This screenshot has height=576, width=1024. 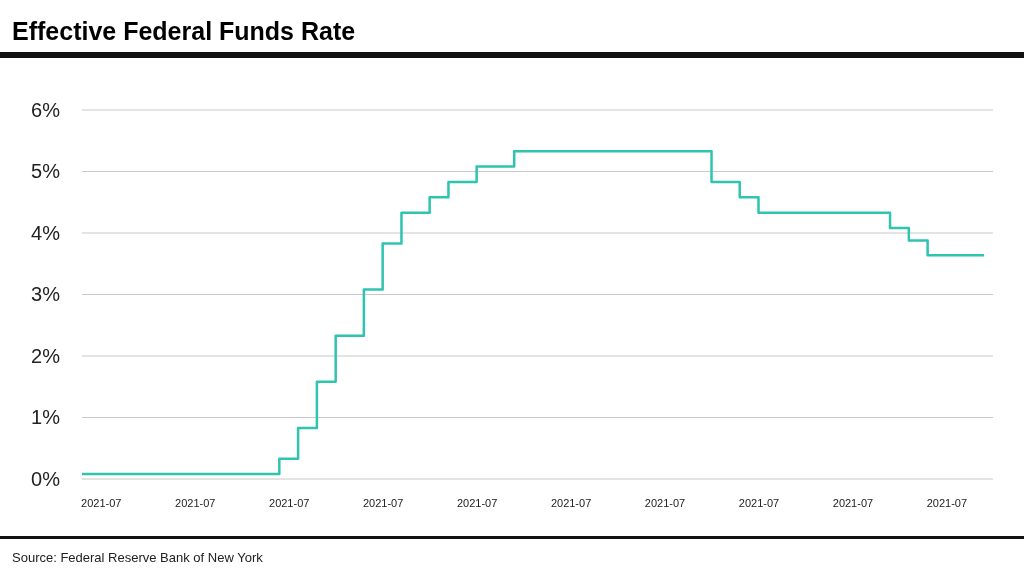 What do you see at coordinates (46, 232) in the screenshot?
I see `y-tick-label: 4%` at bounding box center [46, 232].